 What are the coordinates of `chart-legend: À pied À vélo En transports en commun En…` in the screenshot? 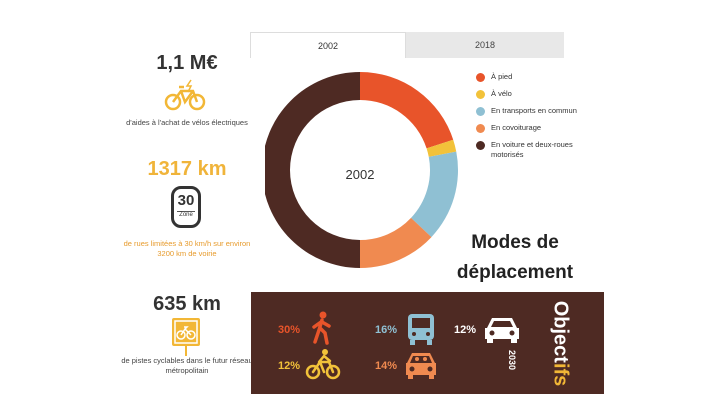 It's located at (531, 119).